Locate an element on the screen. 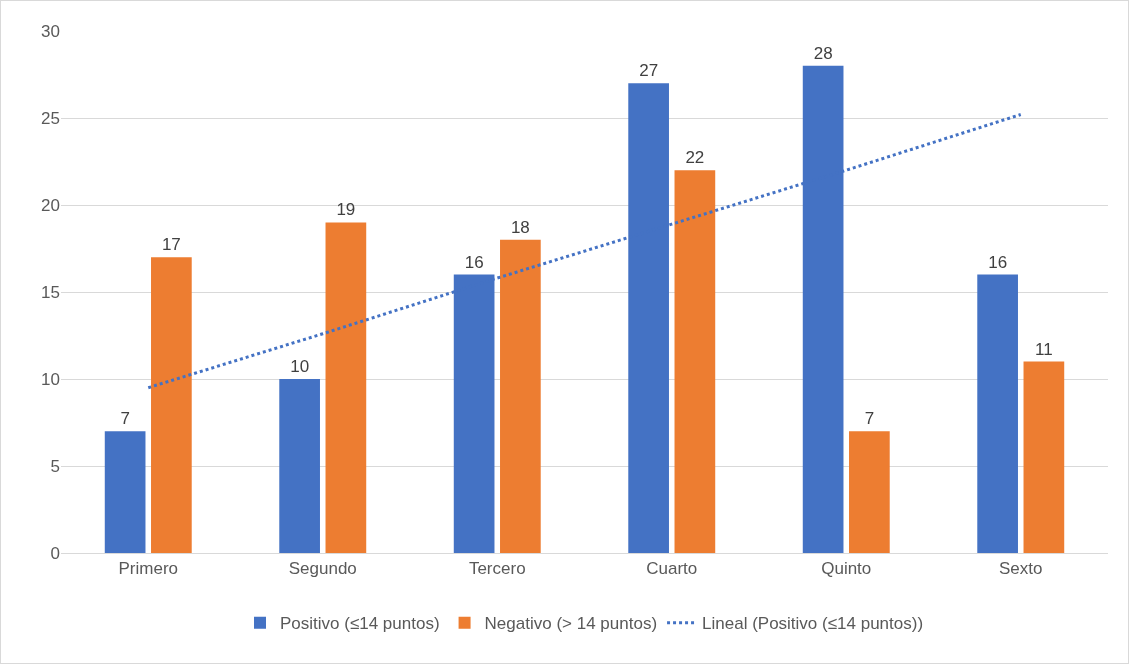 Image resolution: width=1131 pixels, height=666 pixels. y-tick-label: 5 is located at coordinates (55, 466).